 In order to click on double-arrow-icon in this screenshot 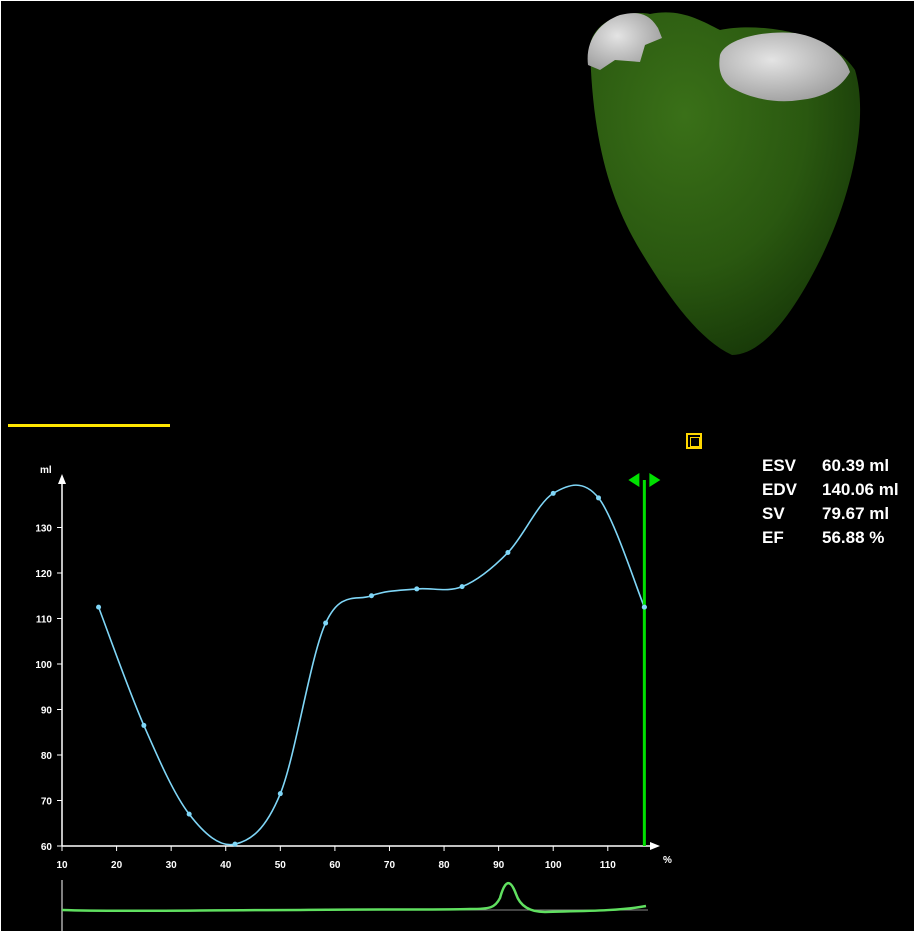, I will do `click(634, 480)`.